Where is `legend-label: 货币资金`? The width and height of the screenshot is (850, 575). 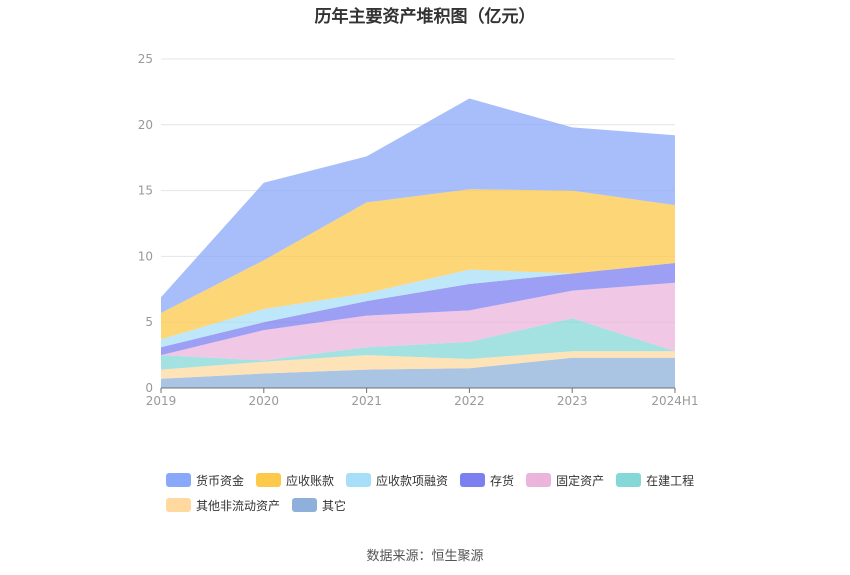
legend-label: 货币资金 is located at coordinates (220, 480).